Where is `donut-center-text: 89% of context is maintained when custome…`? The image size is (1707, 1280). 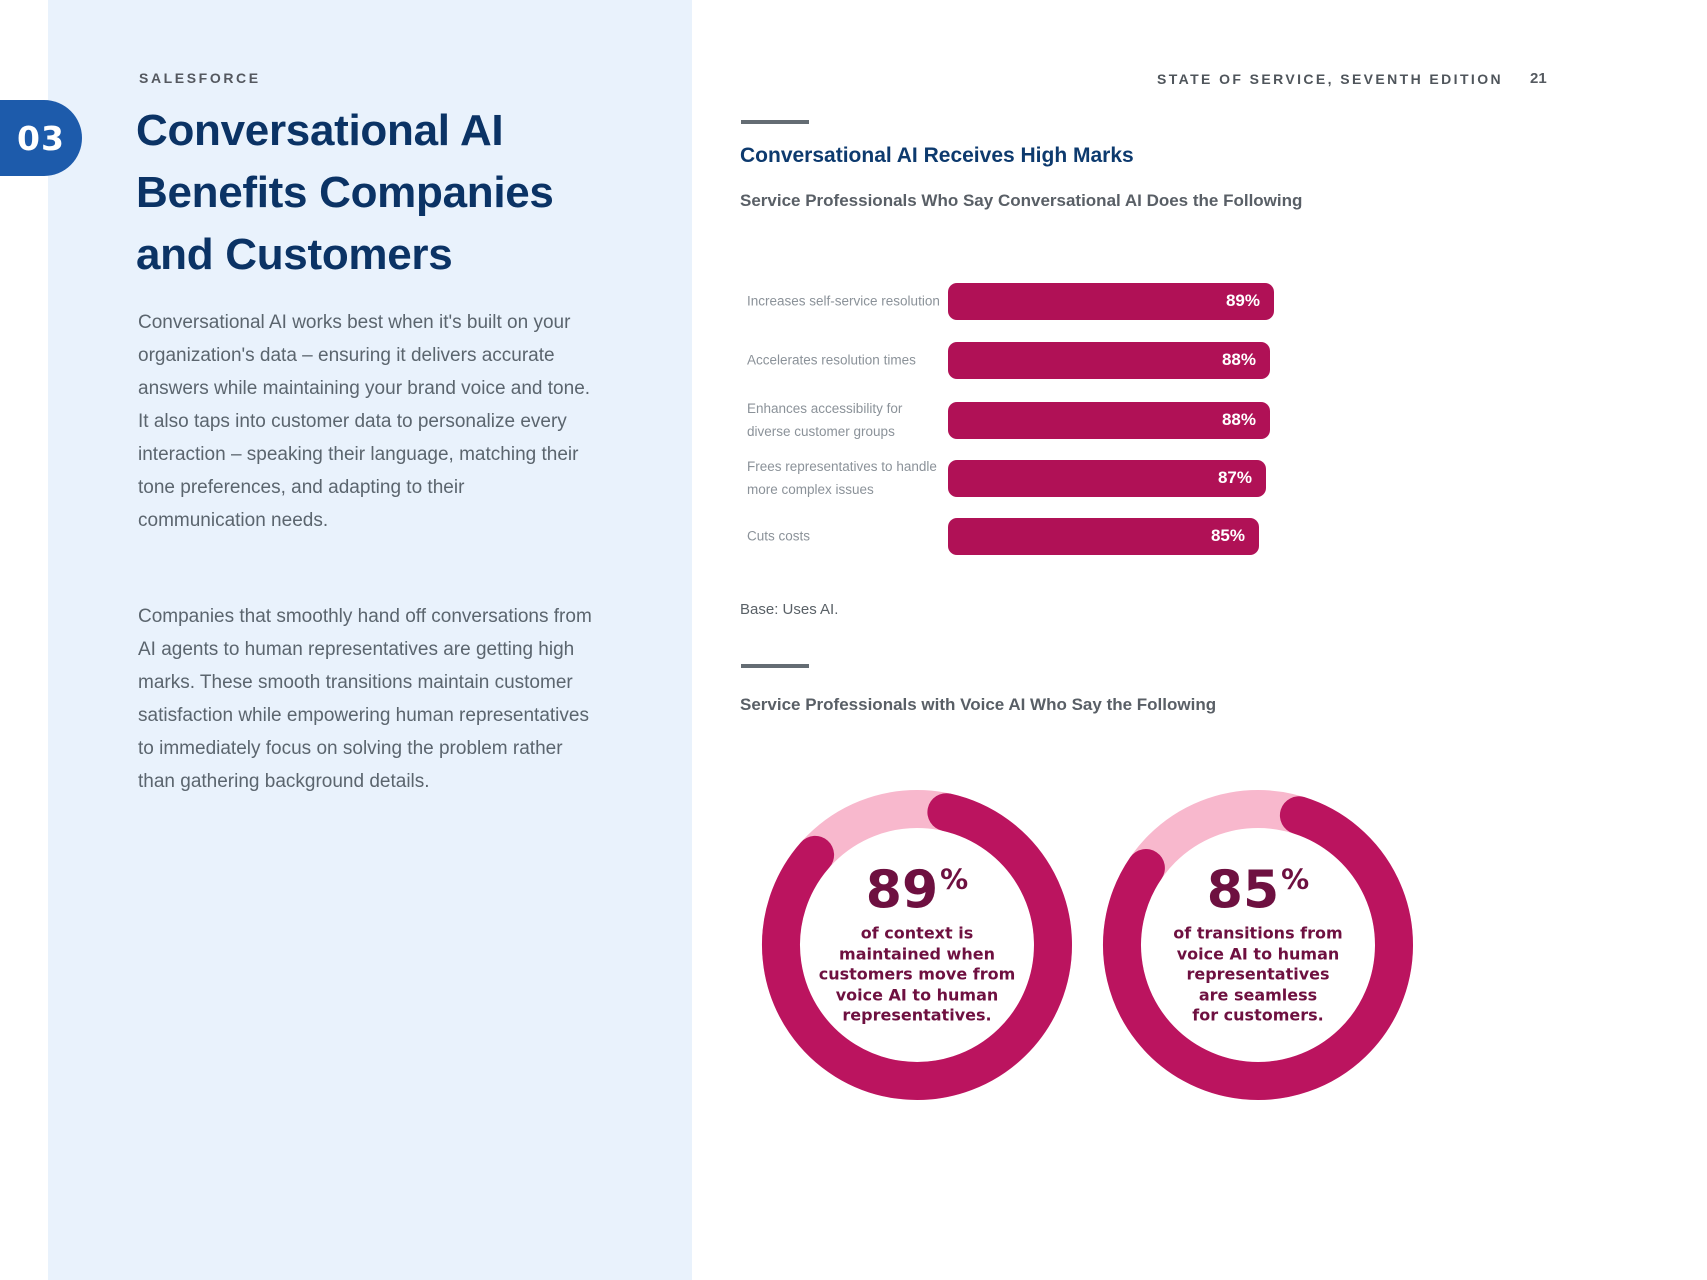
donut-center-text: 89% of context is maintained when custome… is located at coordinates (917, 945).